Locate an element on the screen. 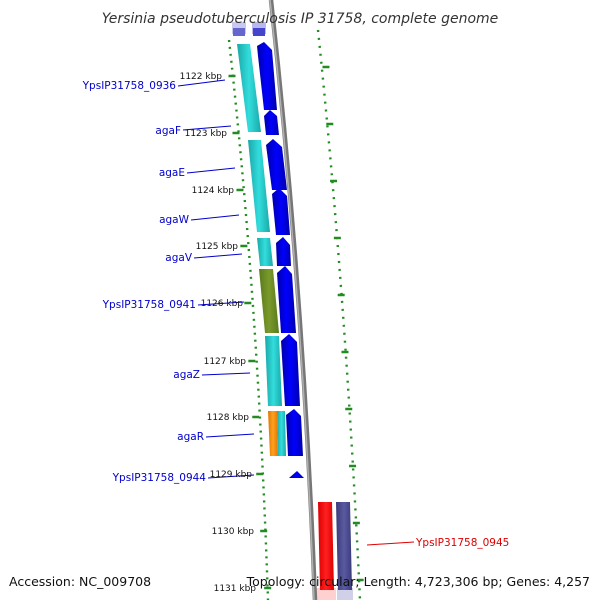  kbp-tick-label: 1126 kbp is located at coordinates (222, 304).